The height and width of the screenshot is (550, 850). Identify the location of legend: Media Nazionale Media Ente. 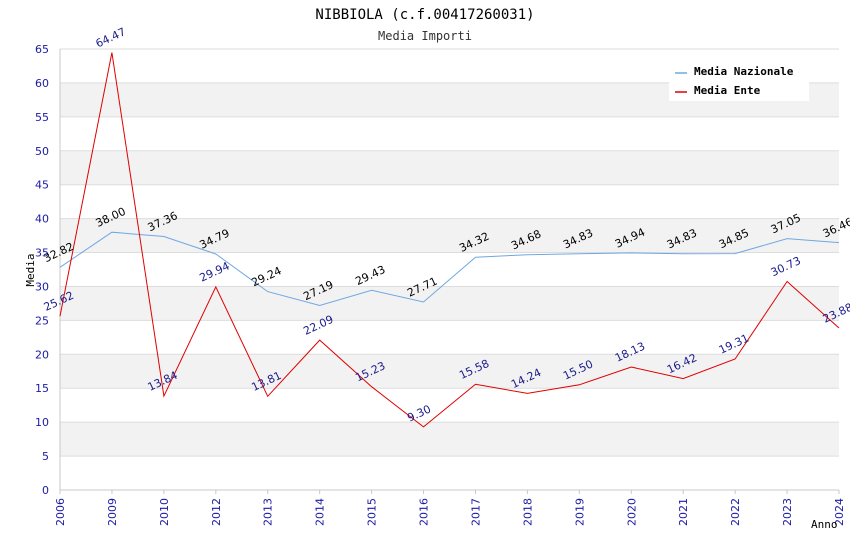
(739, 80).